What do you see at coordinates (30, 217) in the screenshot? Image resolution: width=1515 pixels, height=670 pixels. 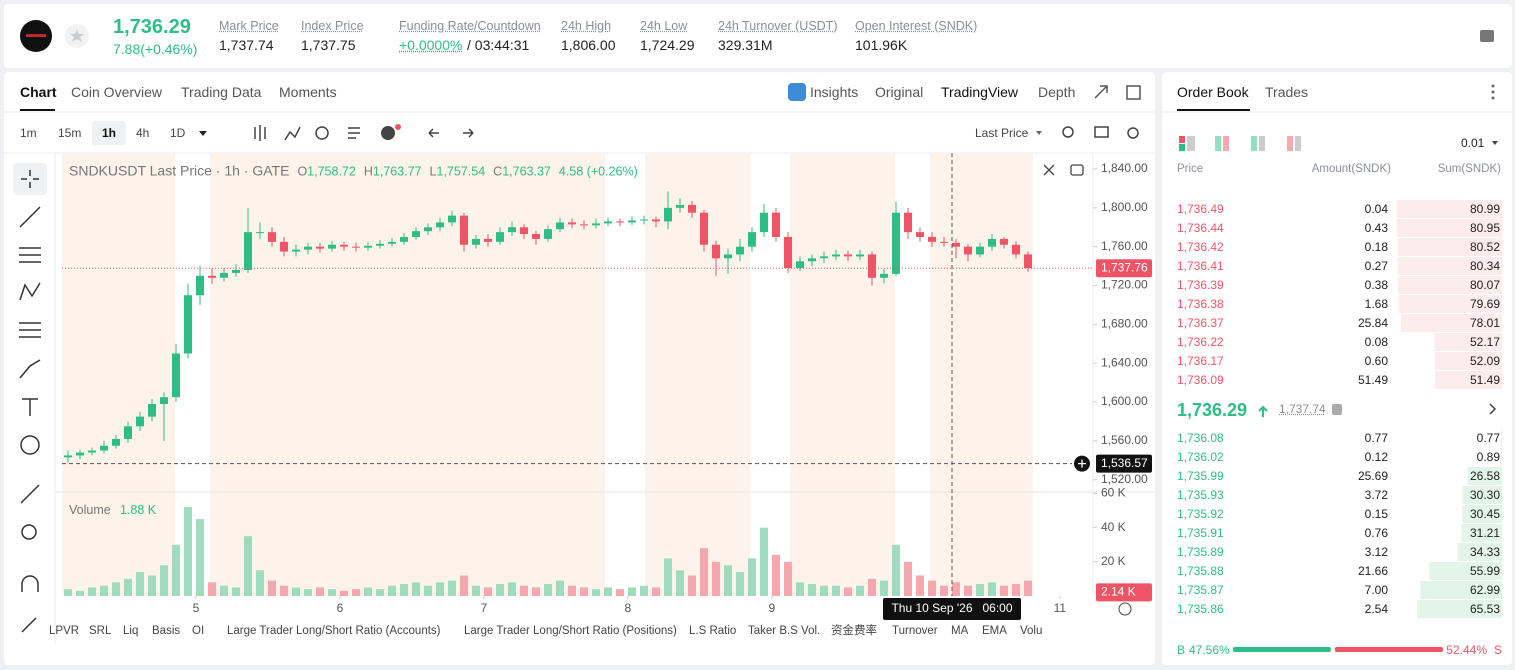 I see `line-tool` at bounding box center [30, 217].